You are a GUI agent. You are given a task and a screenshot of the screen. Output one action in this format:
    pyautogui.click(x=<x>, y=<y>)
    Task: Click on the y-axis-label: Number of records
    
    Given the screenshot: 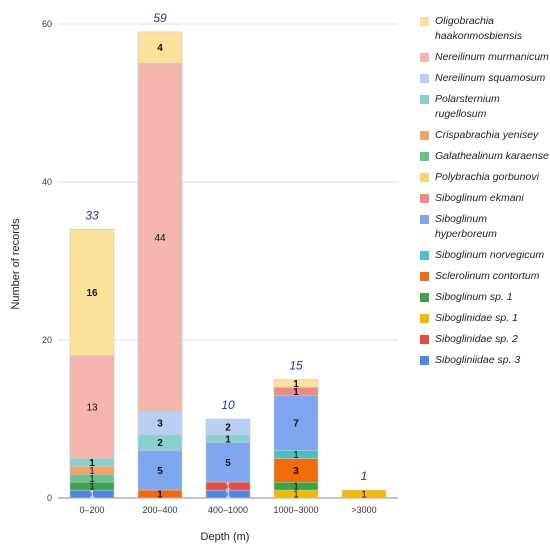 What is the action you would take?
    pyautogui.click(x=16, y=264)
    